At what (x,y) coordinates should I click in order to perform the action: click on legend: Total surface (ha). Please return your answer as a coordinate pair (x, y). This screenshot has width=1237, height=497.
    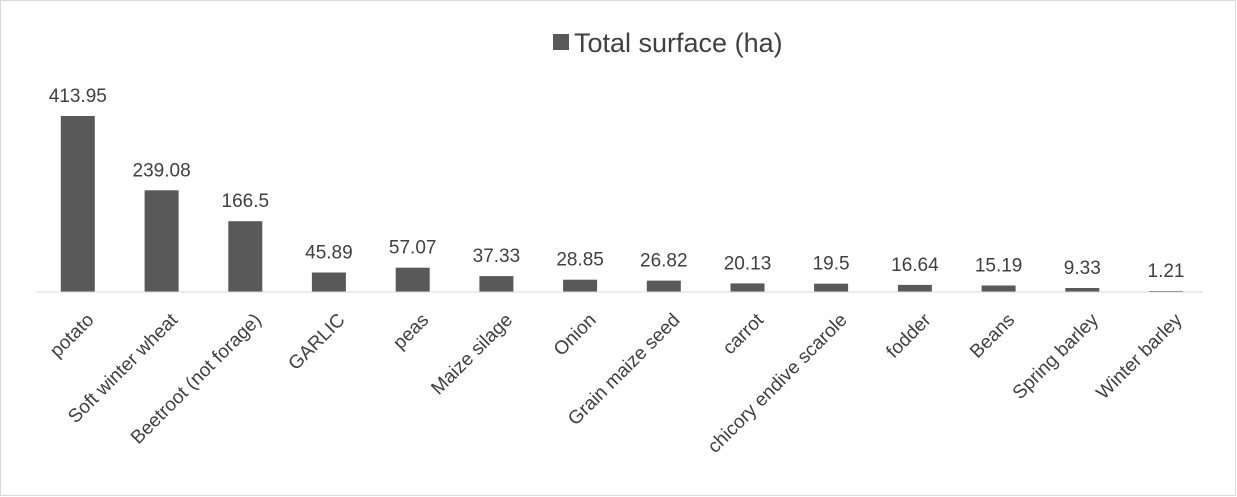
    Looking at the image, I should click on (668, 43).